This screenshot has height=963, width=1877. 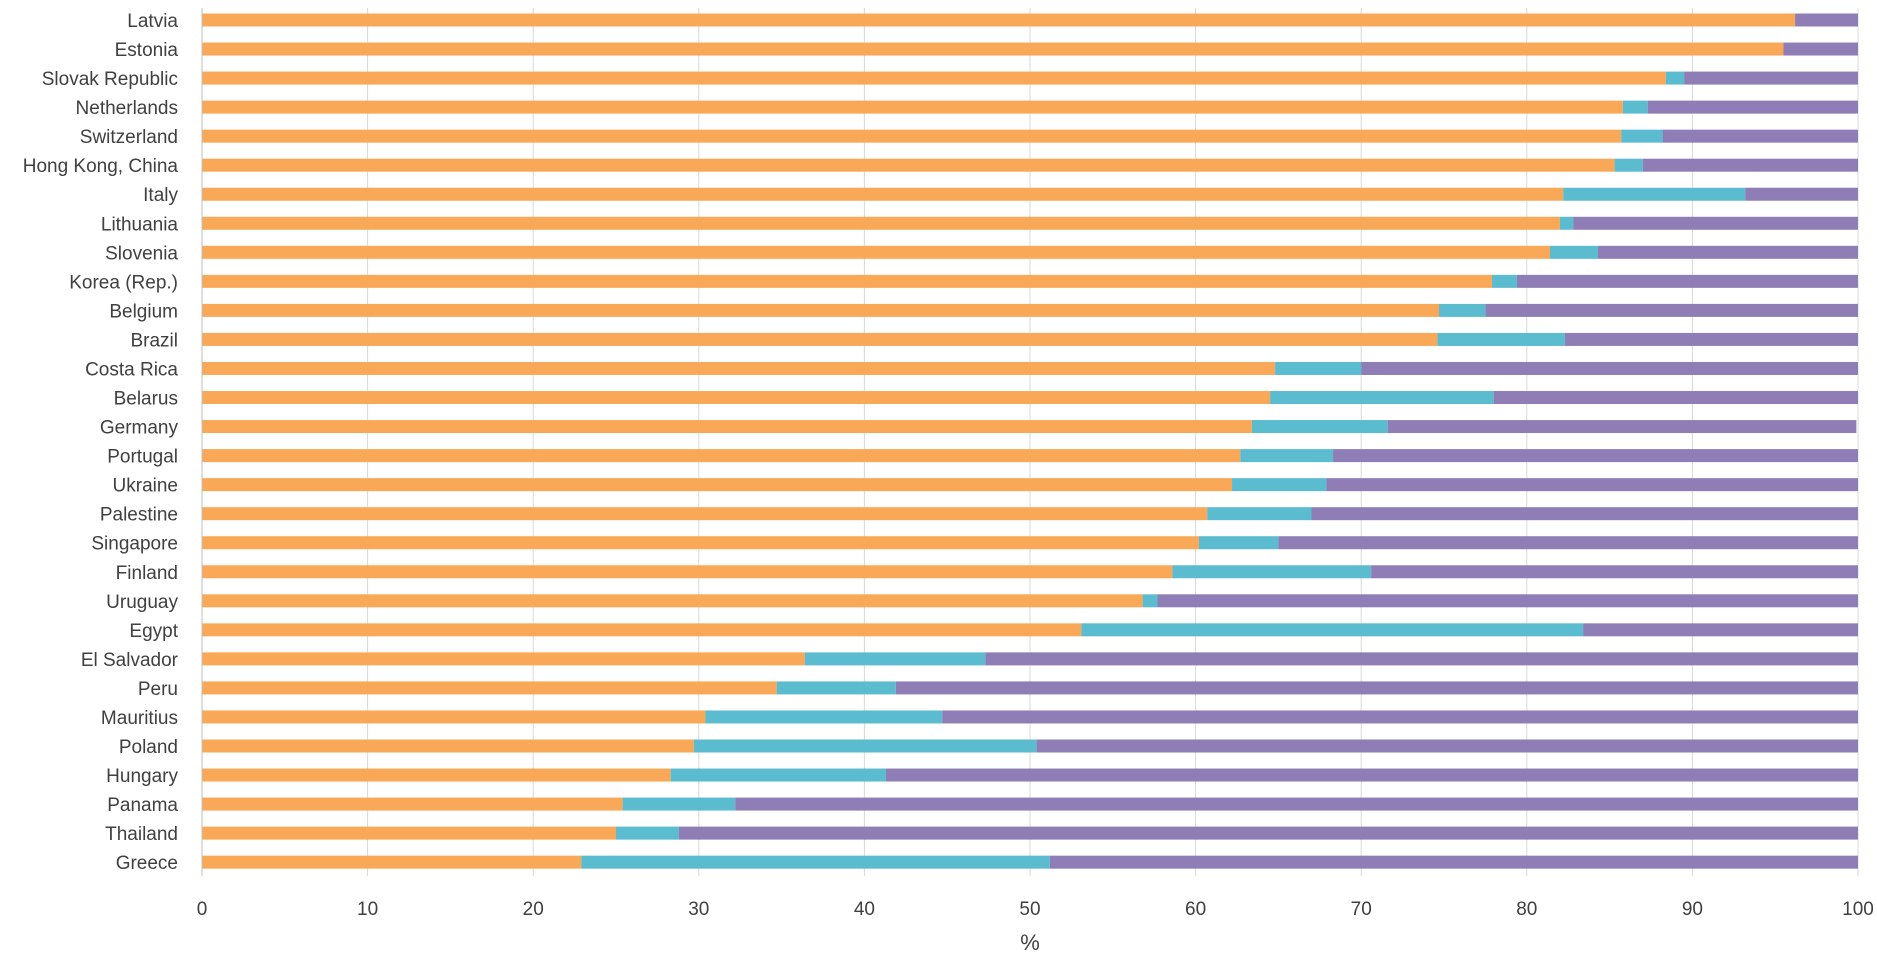 What do you see at coordinates (130, 660) in the screenshot?
I see `category-label: El Salvador` at bounding box center [130, 660].